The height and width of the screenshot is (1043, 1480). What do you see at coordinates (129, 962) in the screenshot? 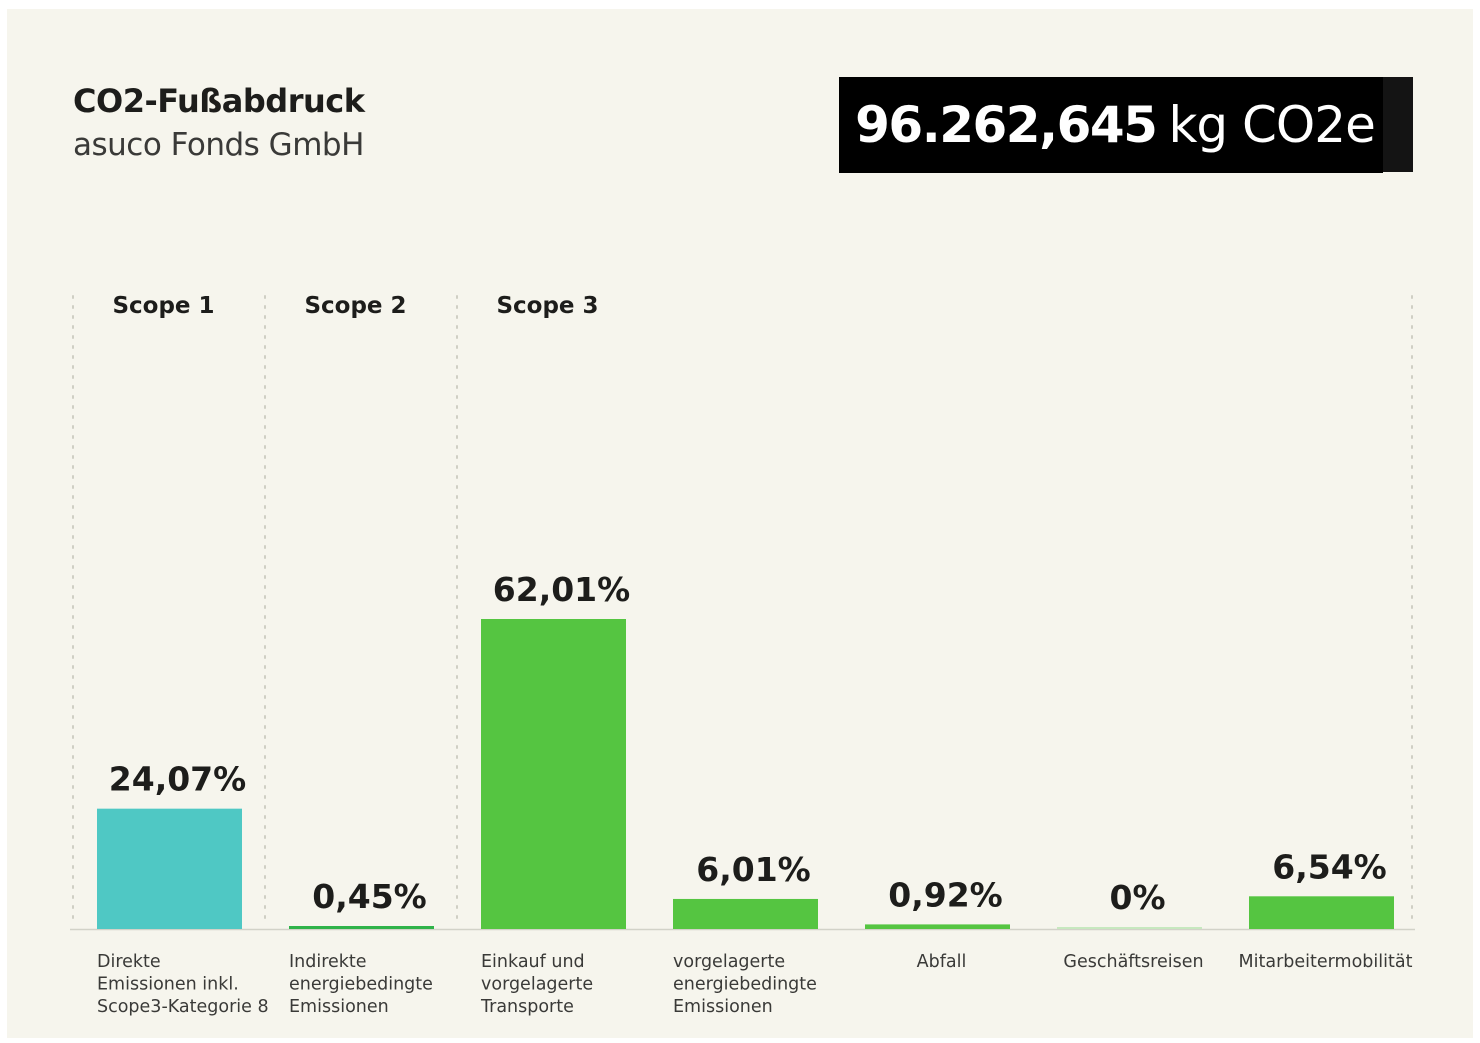
I see `category-label-line: Direkte` at bounding box center [129, 962].